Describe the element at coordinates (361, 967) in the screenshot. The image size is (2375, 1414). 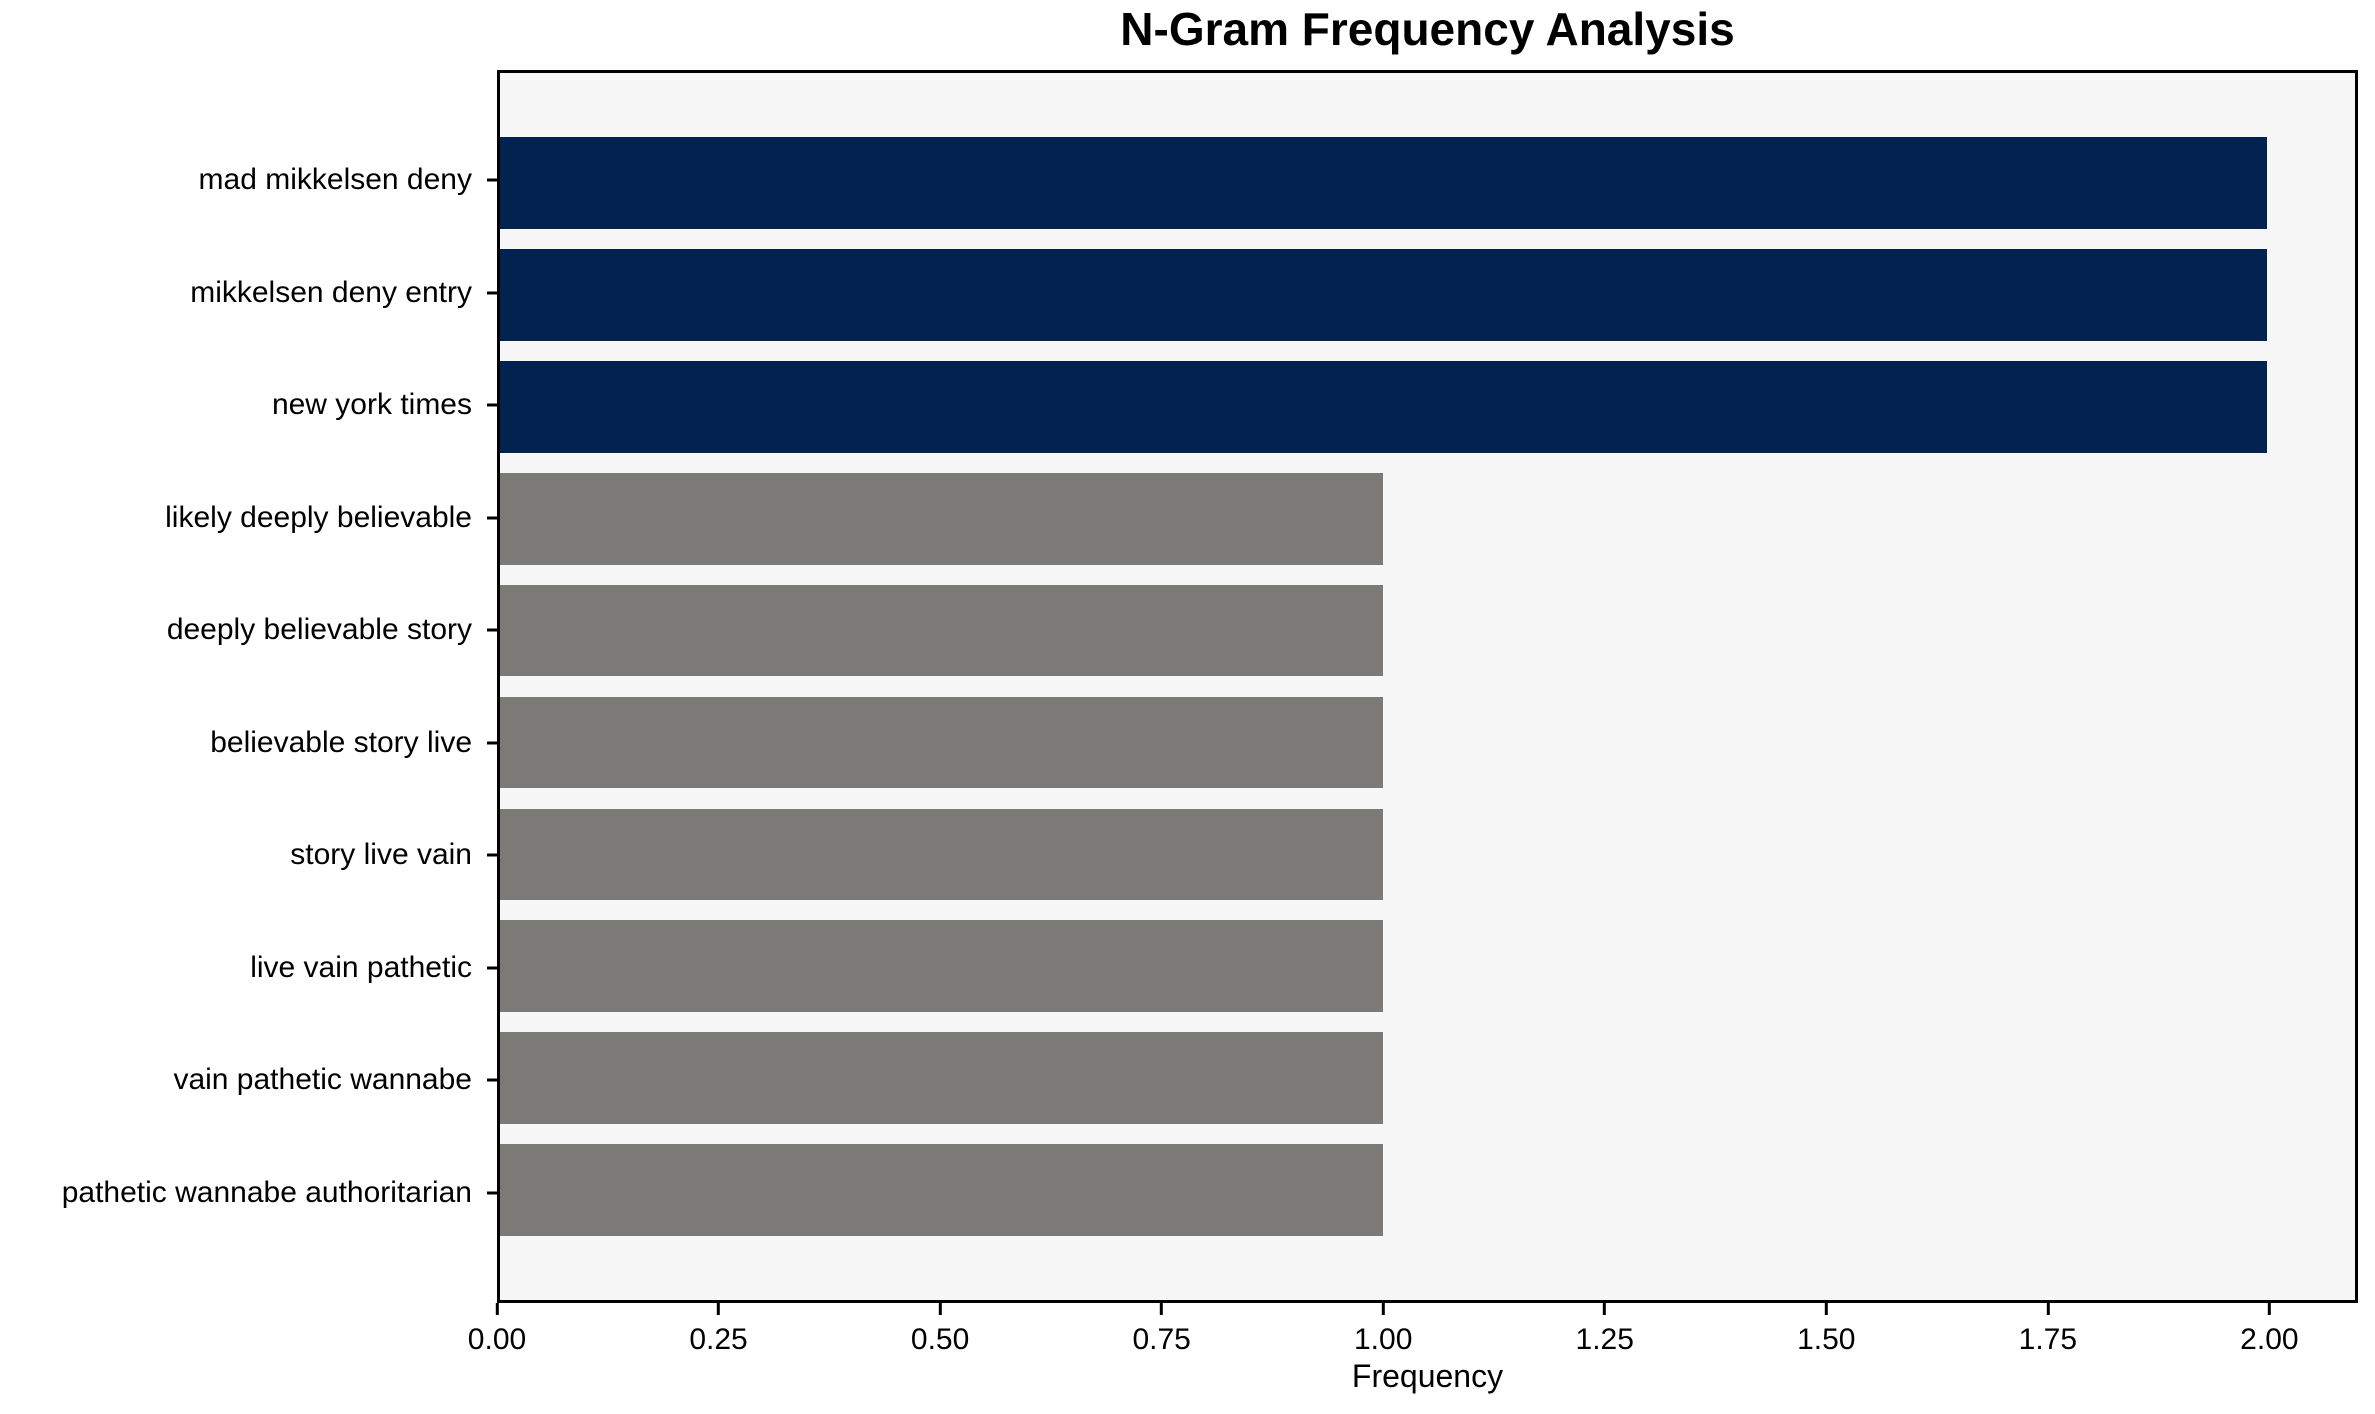
I see `y-tick-label: live vain pathetic` at that location.